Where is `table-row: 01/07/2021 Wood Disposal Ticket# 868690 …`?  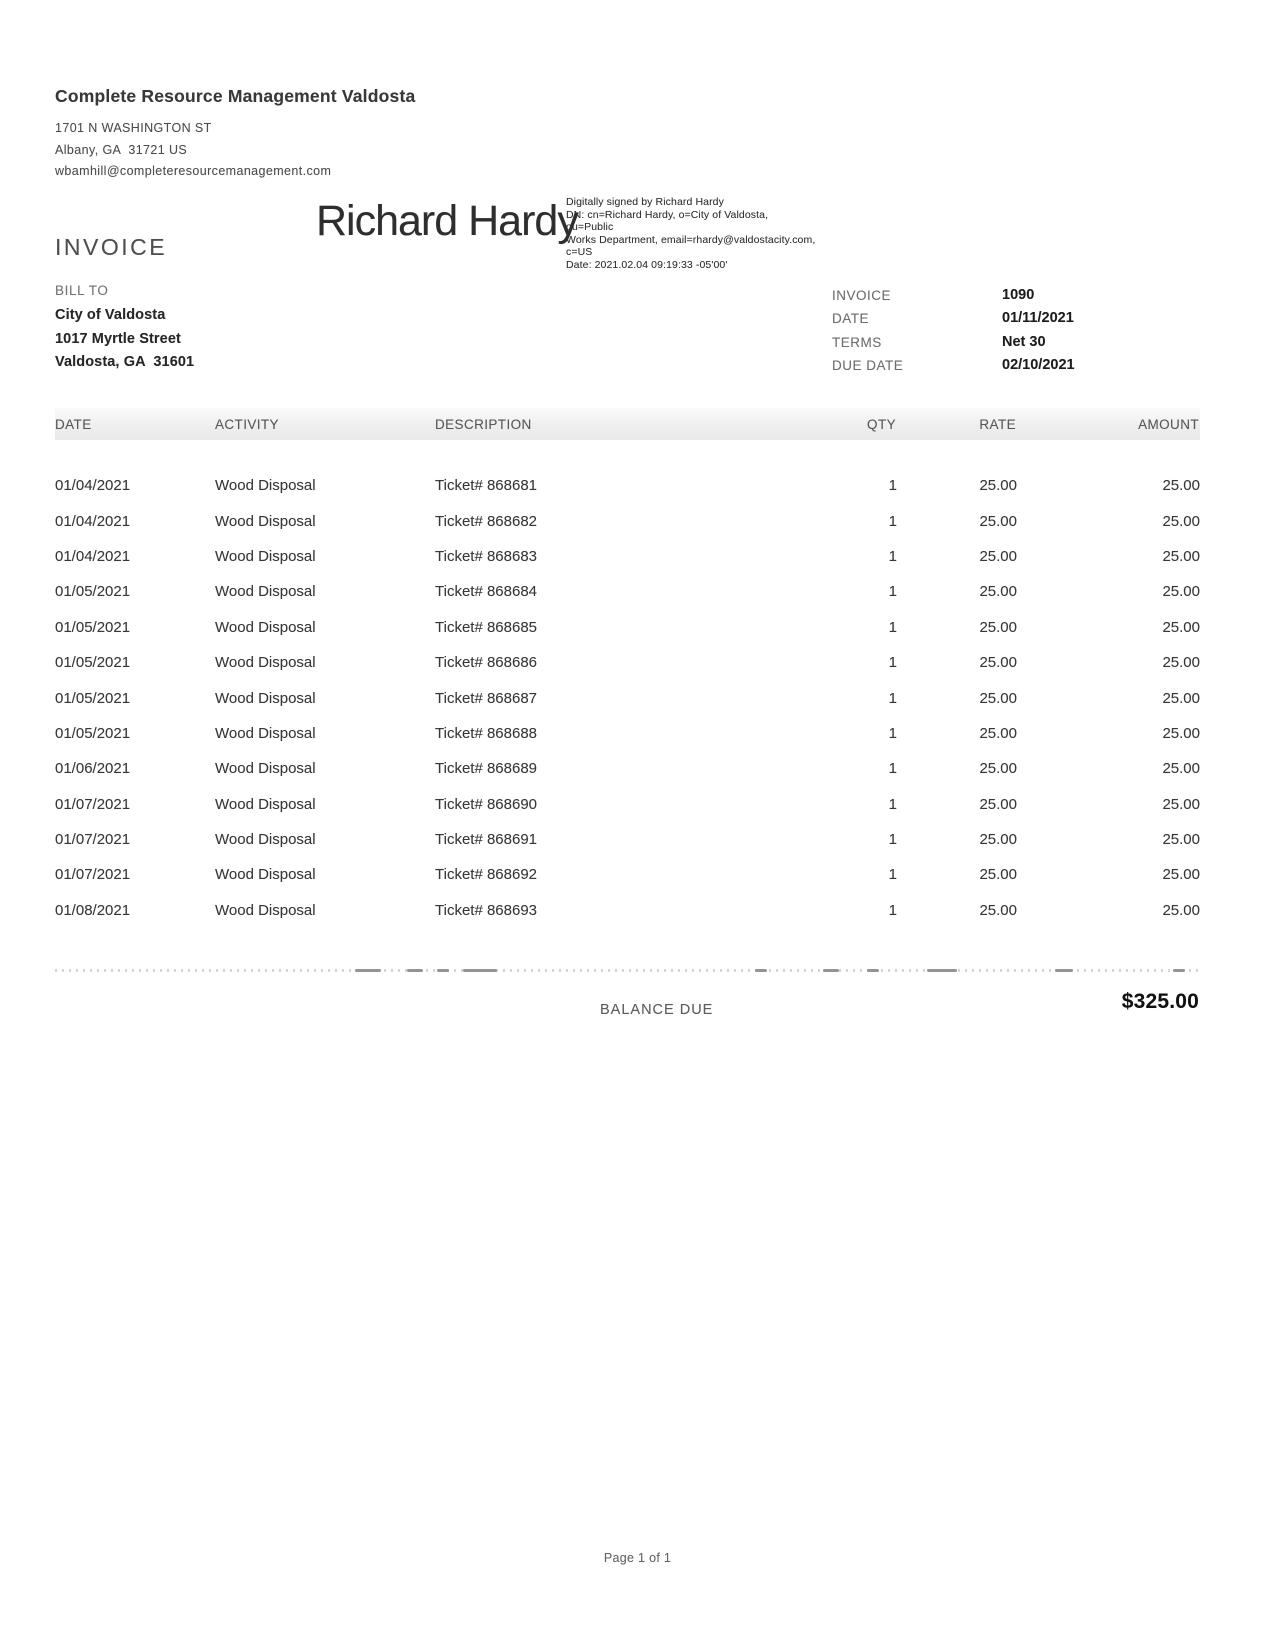
table-row: 01/07/2021 Wood Disposal Ticket# 868690 … is located at coordinates (627, 804).